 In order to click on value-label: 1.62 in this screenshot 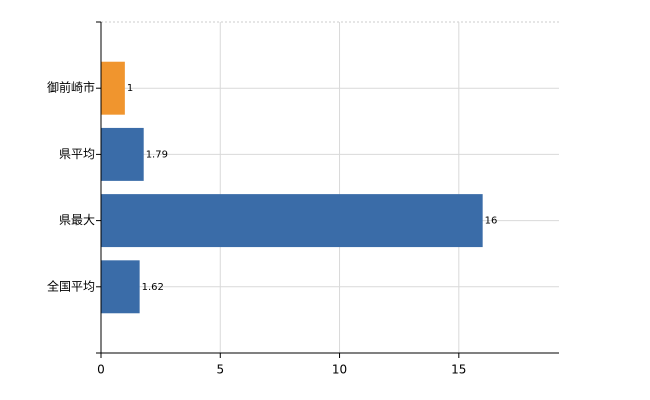, I will do `click(153, 287)`.